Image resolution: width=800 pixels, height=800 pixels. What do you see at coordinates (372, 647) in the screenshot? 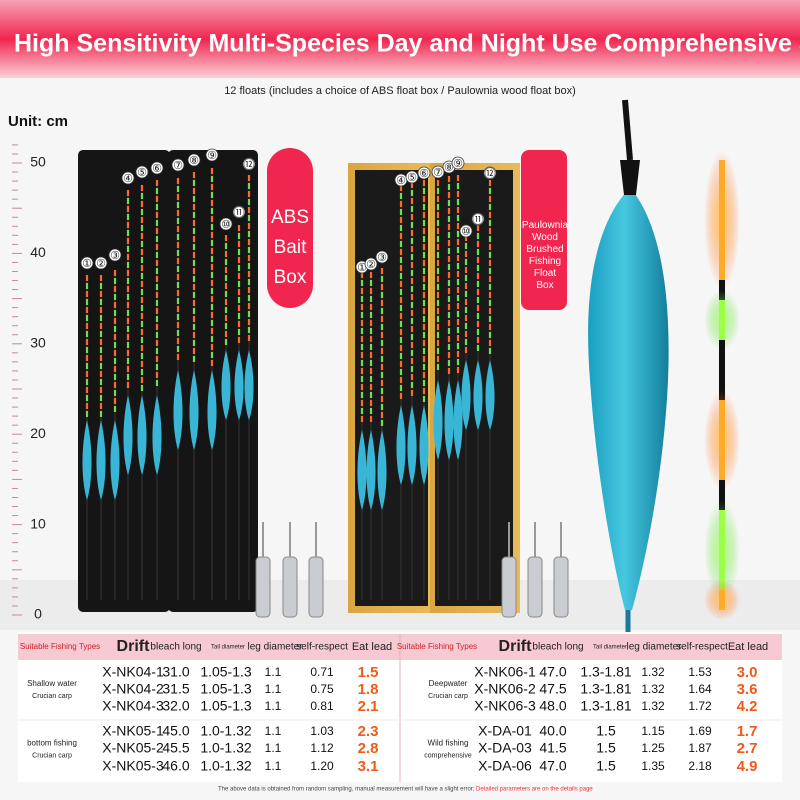
I see `table-header: Eat lead` at bounding box center [372, 647].